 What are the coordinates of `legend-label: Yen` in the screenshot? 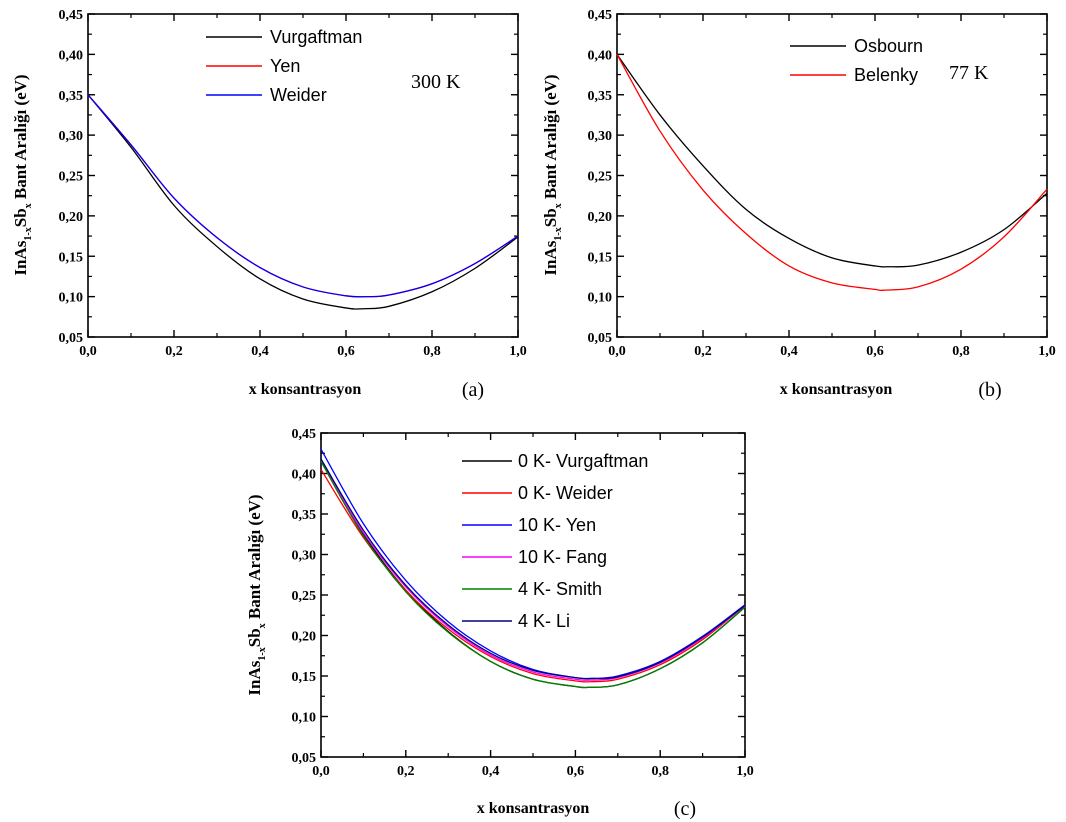 It's located at (285, 66).